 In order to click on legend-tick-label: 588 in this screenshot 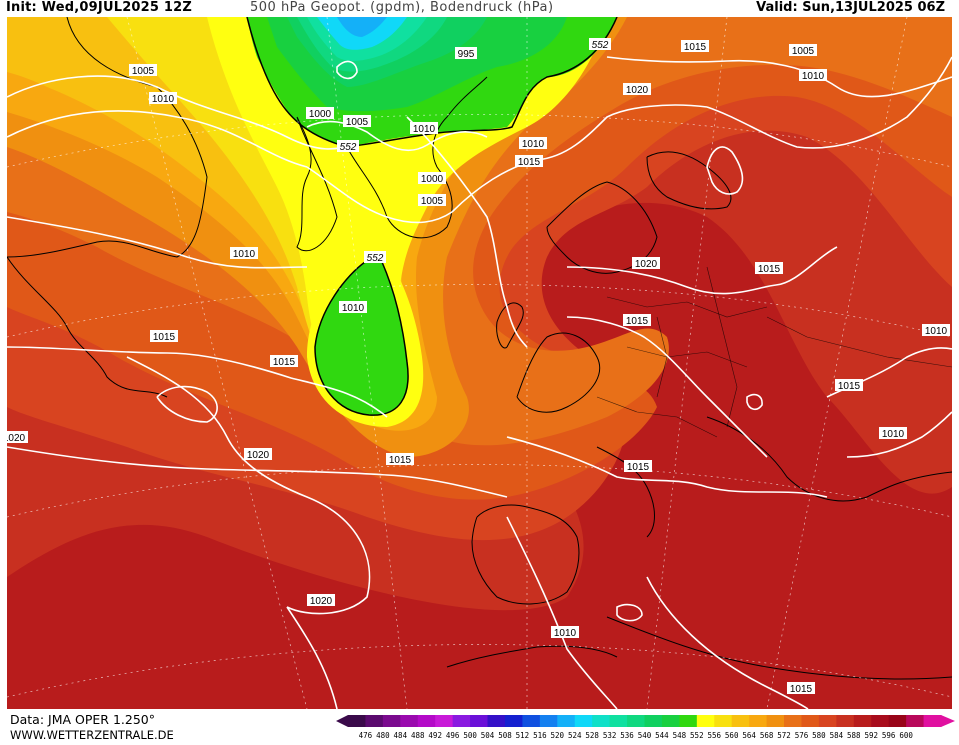, I will do `click(854, 735)`.